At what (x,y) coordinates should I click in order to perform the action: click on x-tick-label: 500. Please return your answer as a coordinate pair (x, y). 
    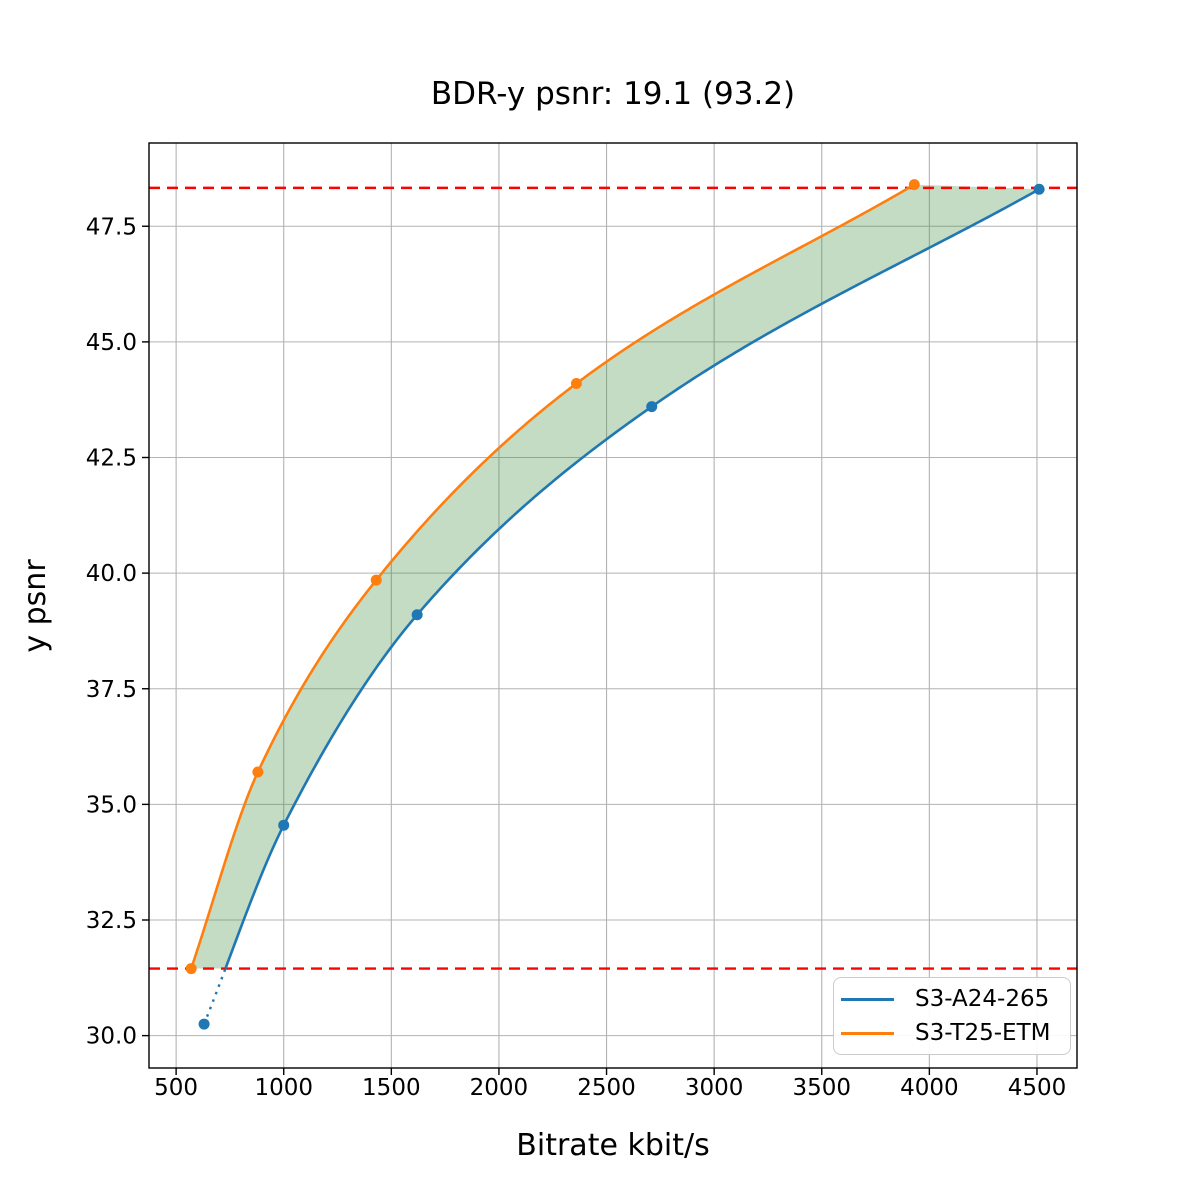
    Looking at the image, I should click on (176, 1088).